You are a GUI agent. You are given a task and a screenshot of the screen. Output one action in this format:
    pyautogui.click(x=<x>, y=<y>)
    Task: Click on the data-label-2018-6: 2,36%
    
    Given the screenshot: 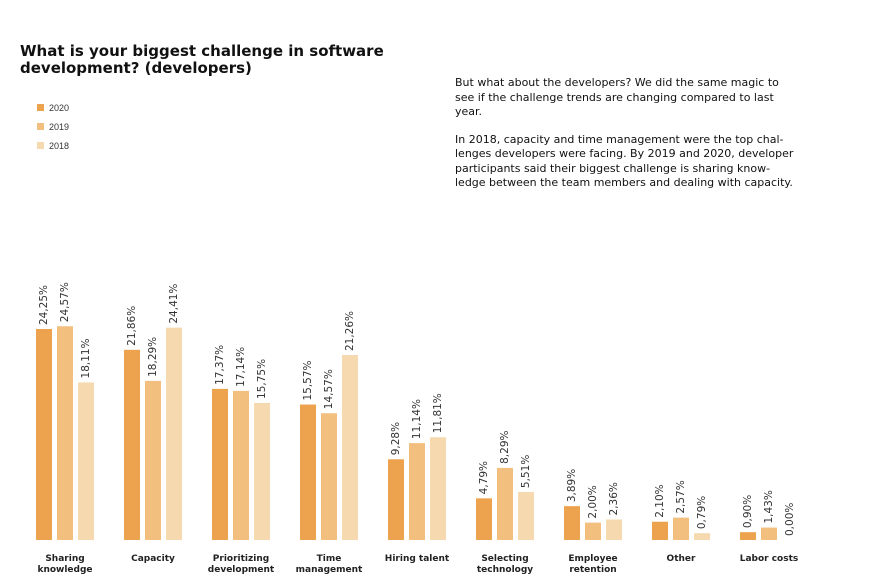 What is the action you would take?
    pyautogui.click(x=614, y=498)
    